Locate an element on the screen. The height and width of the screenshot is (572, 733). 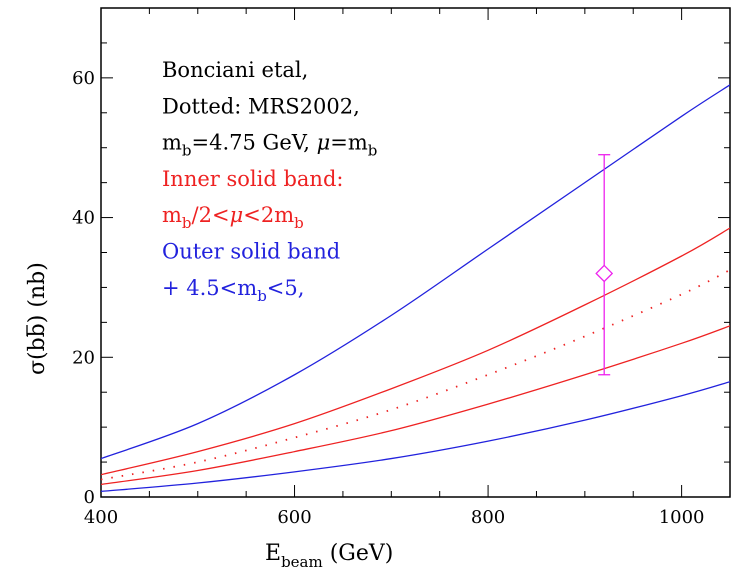
y-tick-label: 40 is located at coordinates (83, 218).